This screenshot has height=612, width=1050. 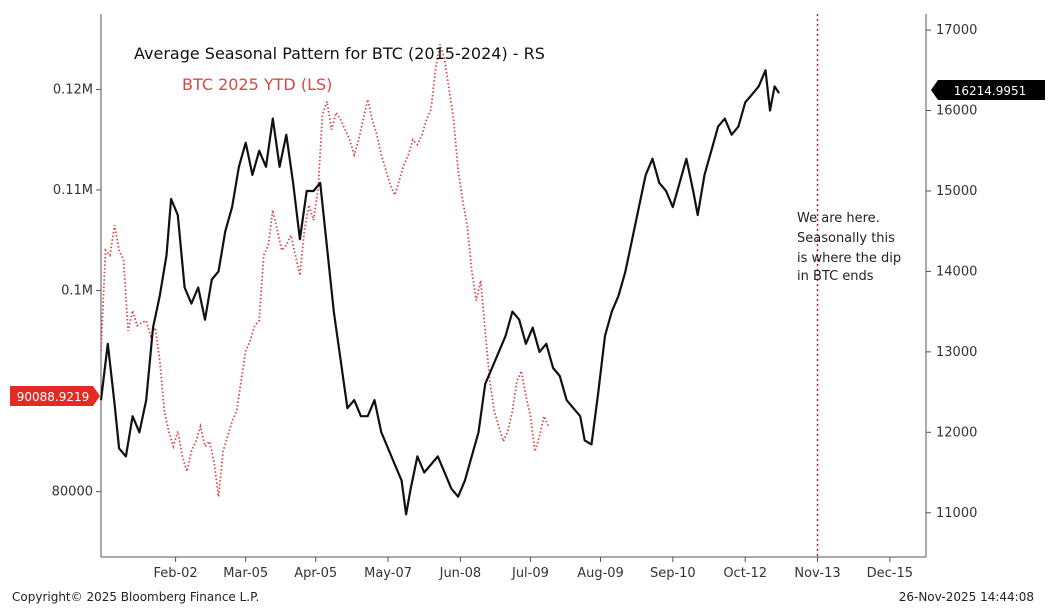 I want to click on left-last-value-tag-bg, so click(x=55, y=396).